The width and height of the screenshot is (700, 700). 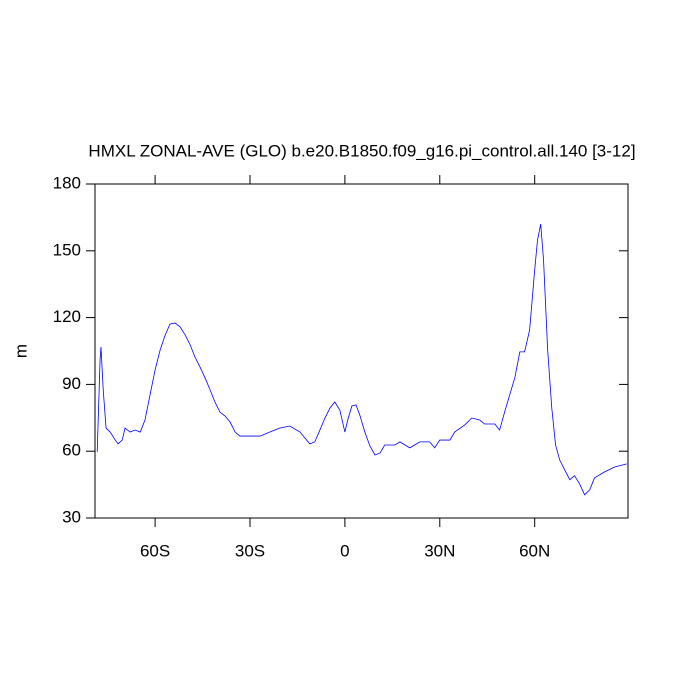 What do you see at coordinates (250, 550) in the screenshot?
I see `x-tick-label: 30S` at bounding box center [250, 550].